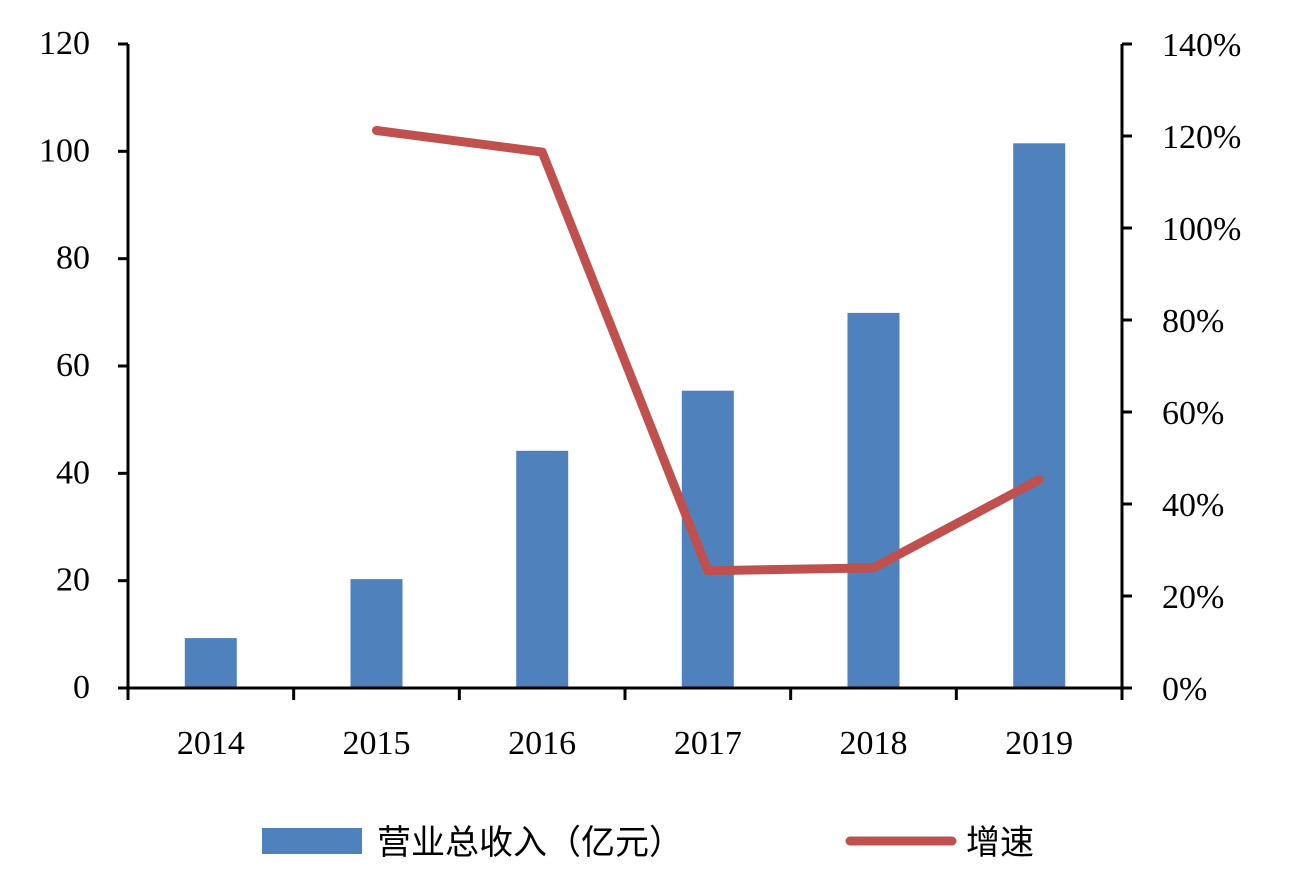  What do you see at coordinates (210, 663) in the screenshot?
I see `bar-2014` at bounding box center [210, 663].